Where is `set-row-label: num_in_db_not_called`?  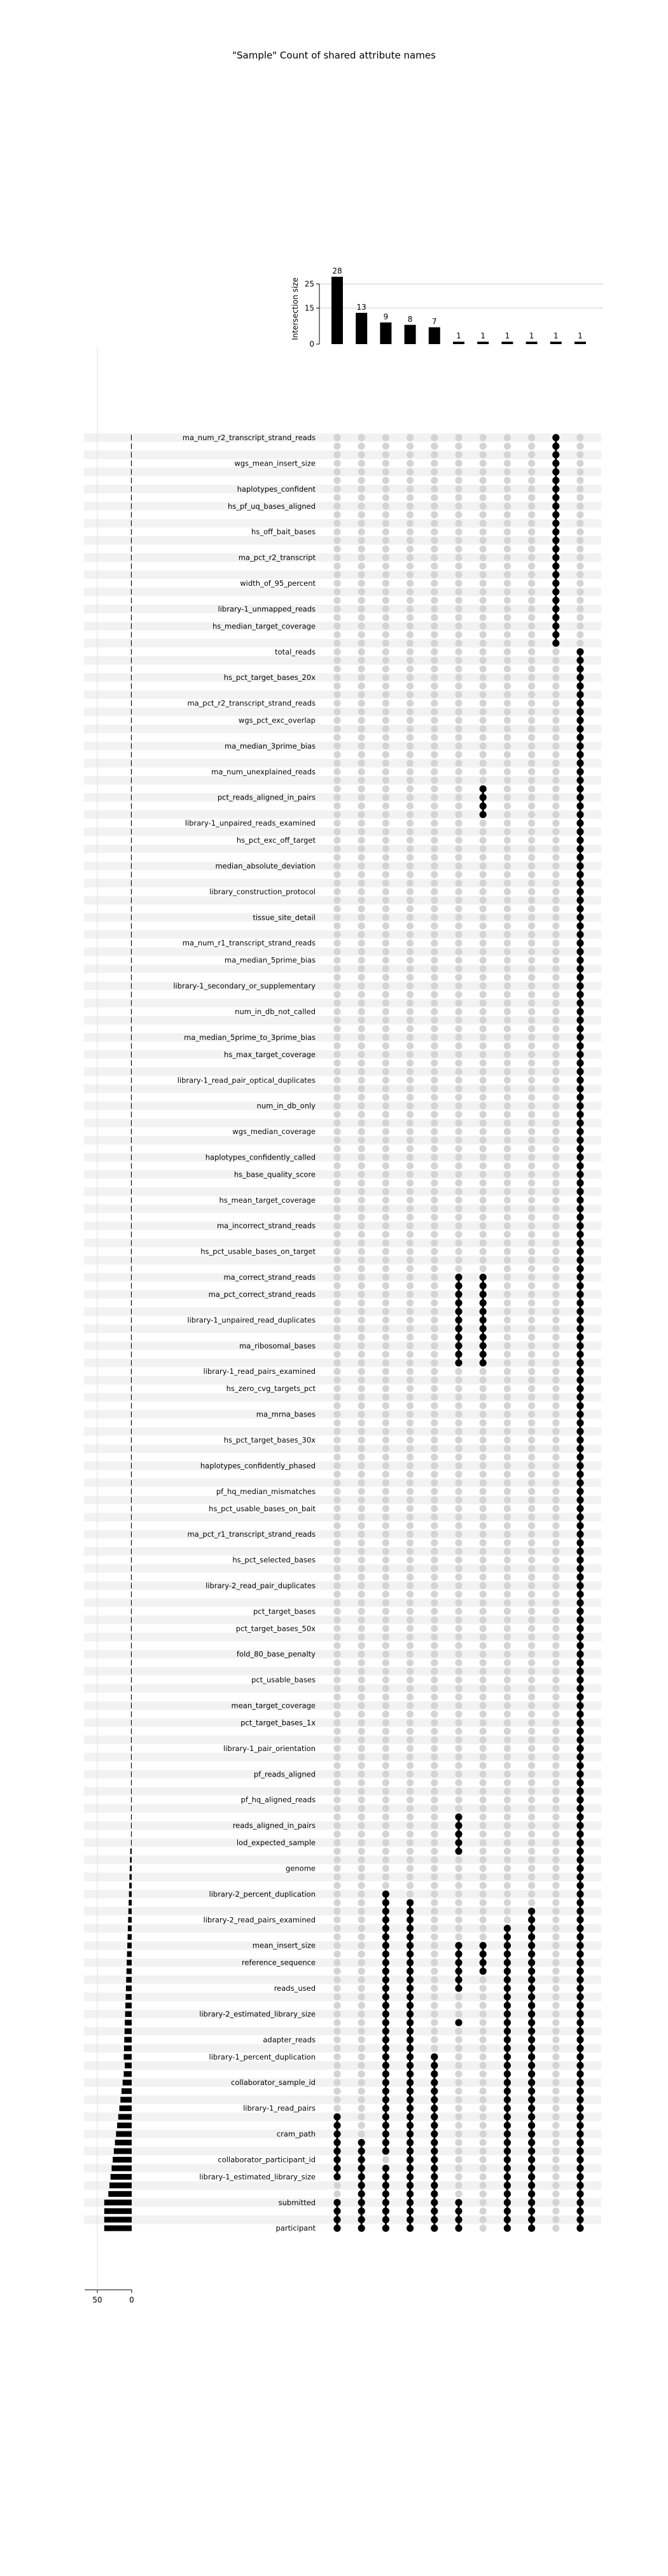 set-row-label: num_in_db_not_called is located at coordinates (275, 1011).